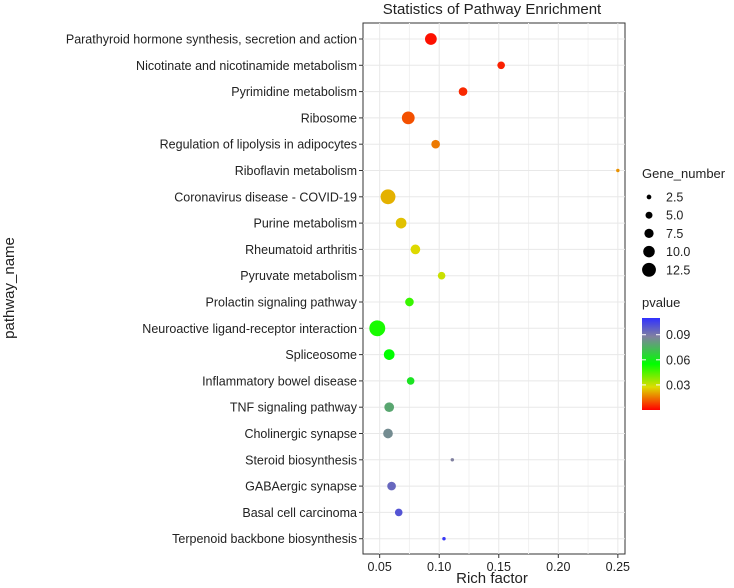  What do you see at coordinates (651, 364) in the screenshot?
I see `pvalue-colorbar` at bounding box center [651, 364].